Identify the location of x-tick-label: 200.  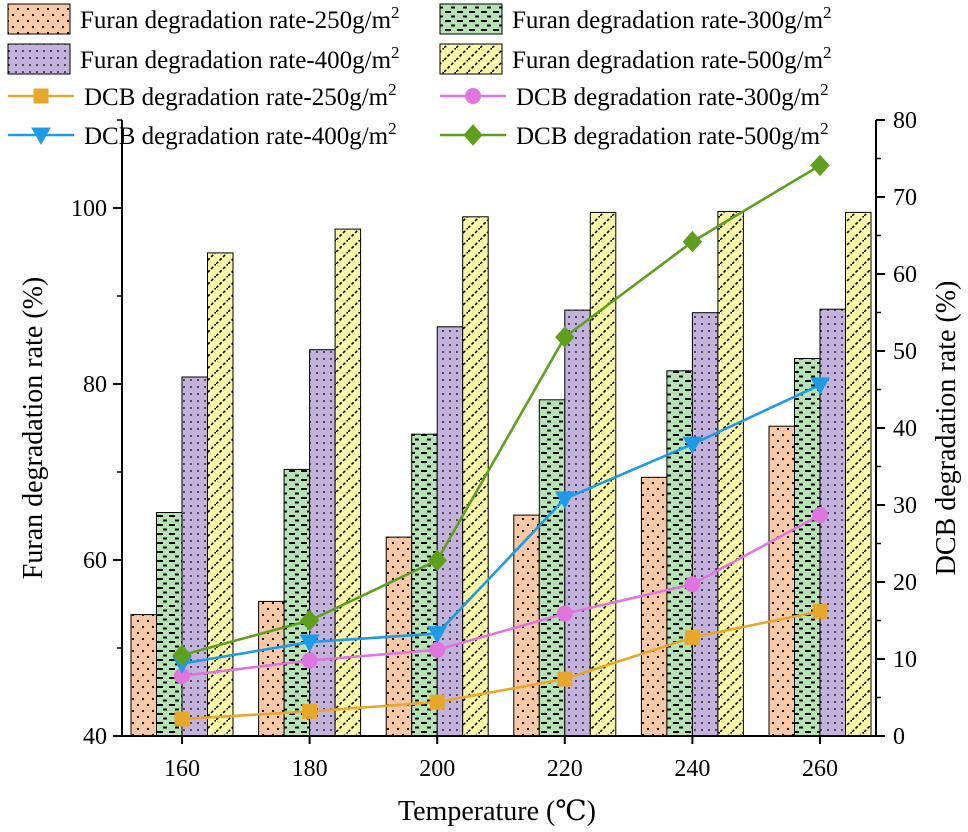
(437, 769).